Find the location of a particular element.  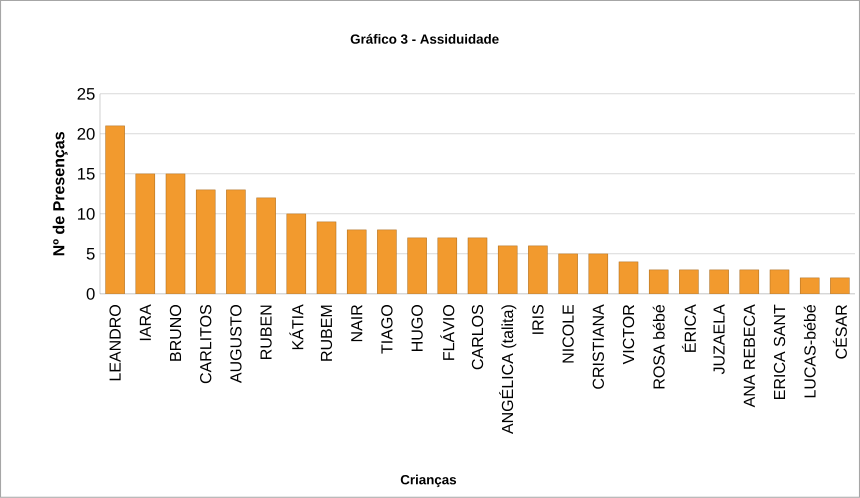

x-tick-label: ANGÉLICA (talita) is located at coordinates (507, 369).